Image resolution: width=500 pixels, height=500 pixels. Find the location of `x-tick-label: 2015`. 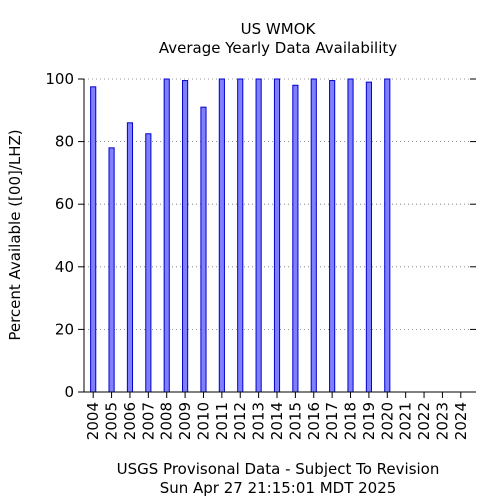

x-tick-label: 2015 is located at coordinates (295, 421).